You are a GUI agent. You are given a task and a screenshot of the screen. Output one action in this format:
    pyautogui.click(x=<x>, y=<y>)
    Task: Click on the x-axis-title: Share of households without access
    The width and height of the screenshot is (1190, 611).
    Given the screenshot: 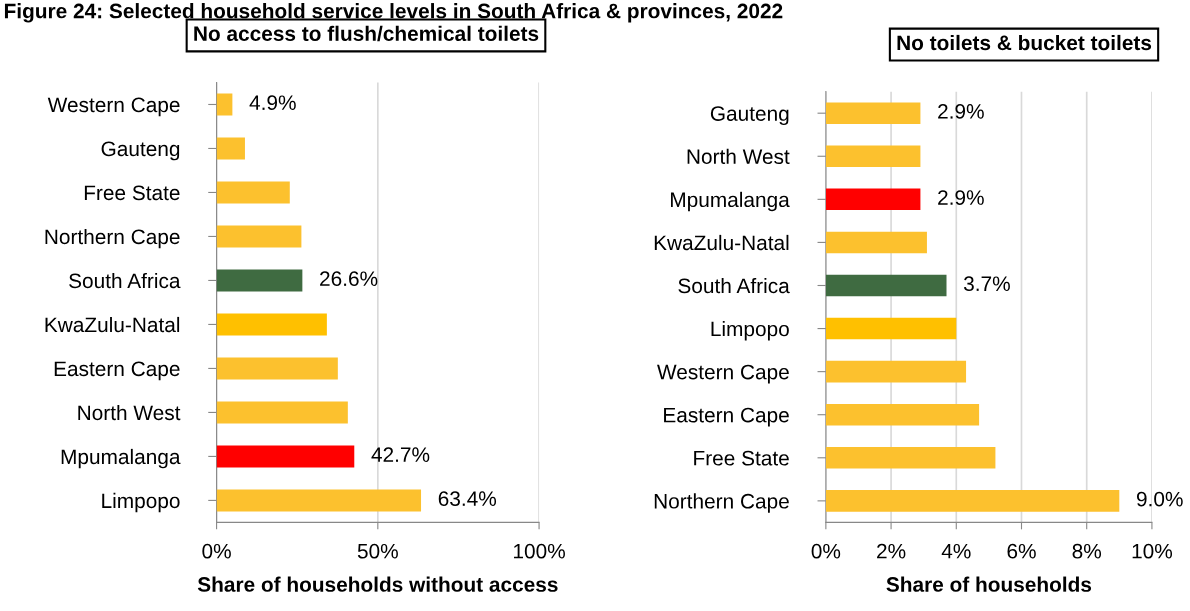 What is the action you would take?
    pyautogui.click(x=377, y=584)
    